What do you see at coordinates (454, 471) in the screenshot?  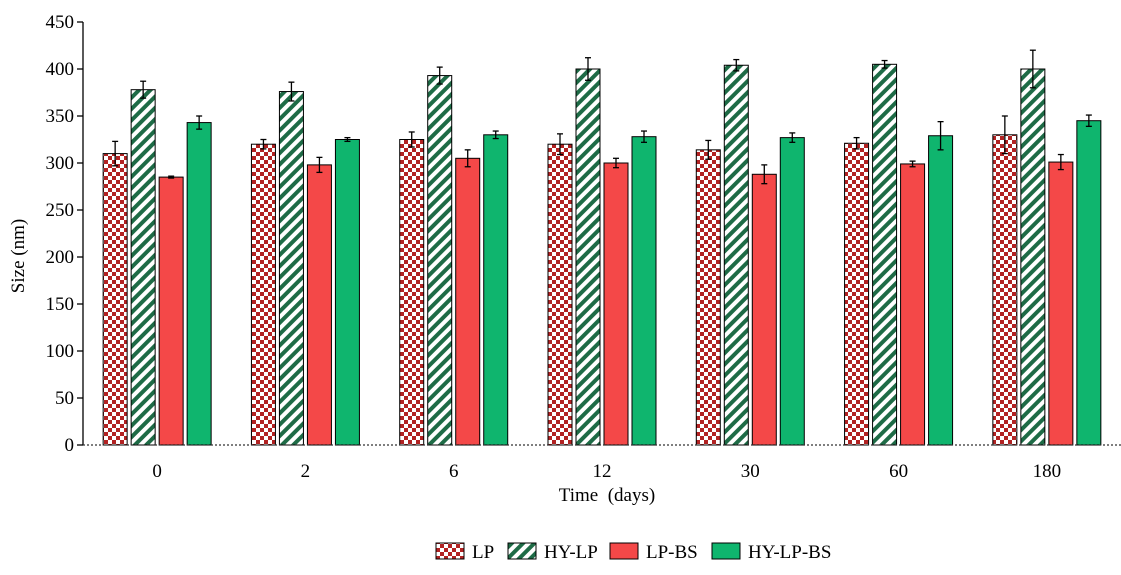 I see `x-tick-label: 6` at bounding box center [454, 471].